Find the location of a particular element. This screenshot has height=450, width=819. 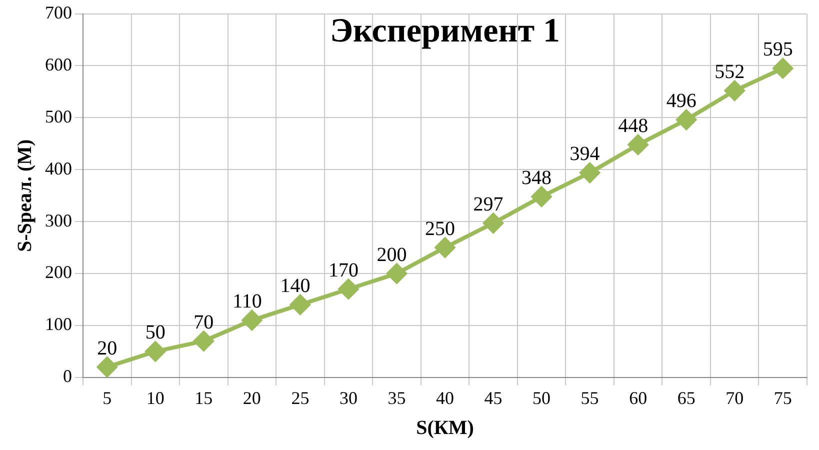

x-tick-label: 25 is located at coordinates (300, 398).